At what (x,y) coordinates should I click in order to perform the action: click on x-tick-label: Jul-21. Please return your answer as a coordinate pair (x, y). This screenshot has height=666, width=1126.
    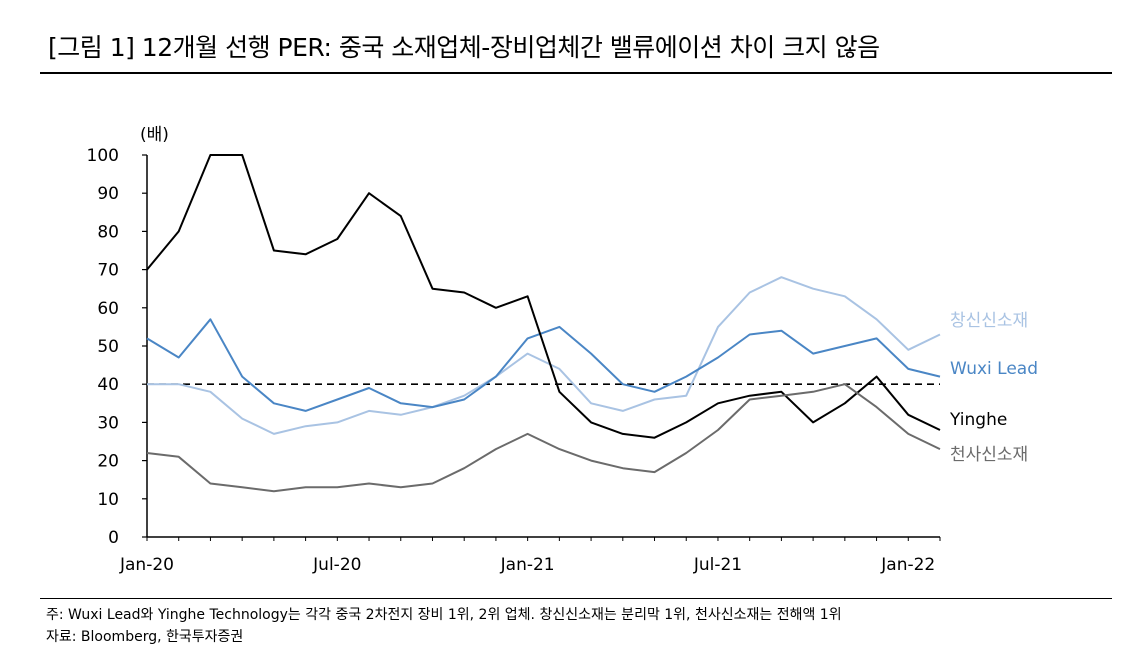
    Looking at the image, I should click on (717, 565).